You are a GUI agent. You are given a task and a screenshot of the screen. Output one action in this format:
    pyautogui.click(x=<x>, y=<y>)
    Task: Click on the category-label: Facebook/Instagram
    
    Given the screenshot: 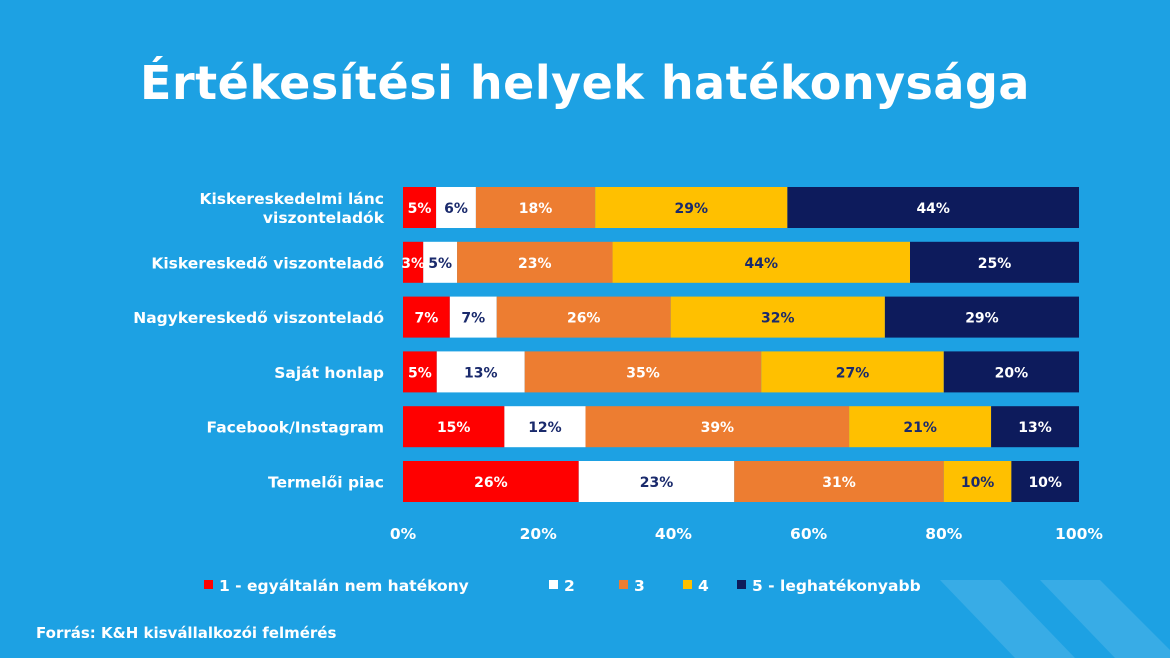 What is the action you would take?
    pyautogui.click(x=295, y=428)
    